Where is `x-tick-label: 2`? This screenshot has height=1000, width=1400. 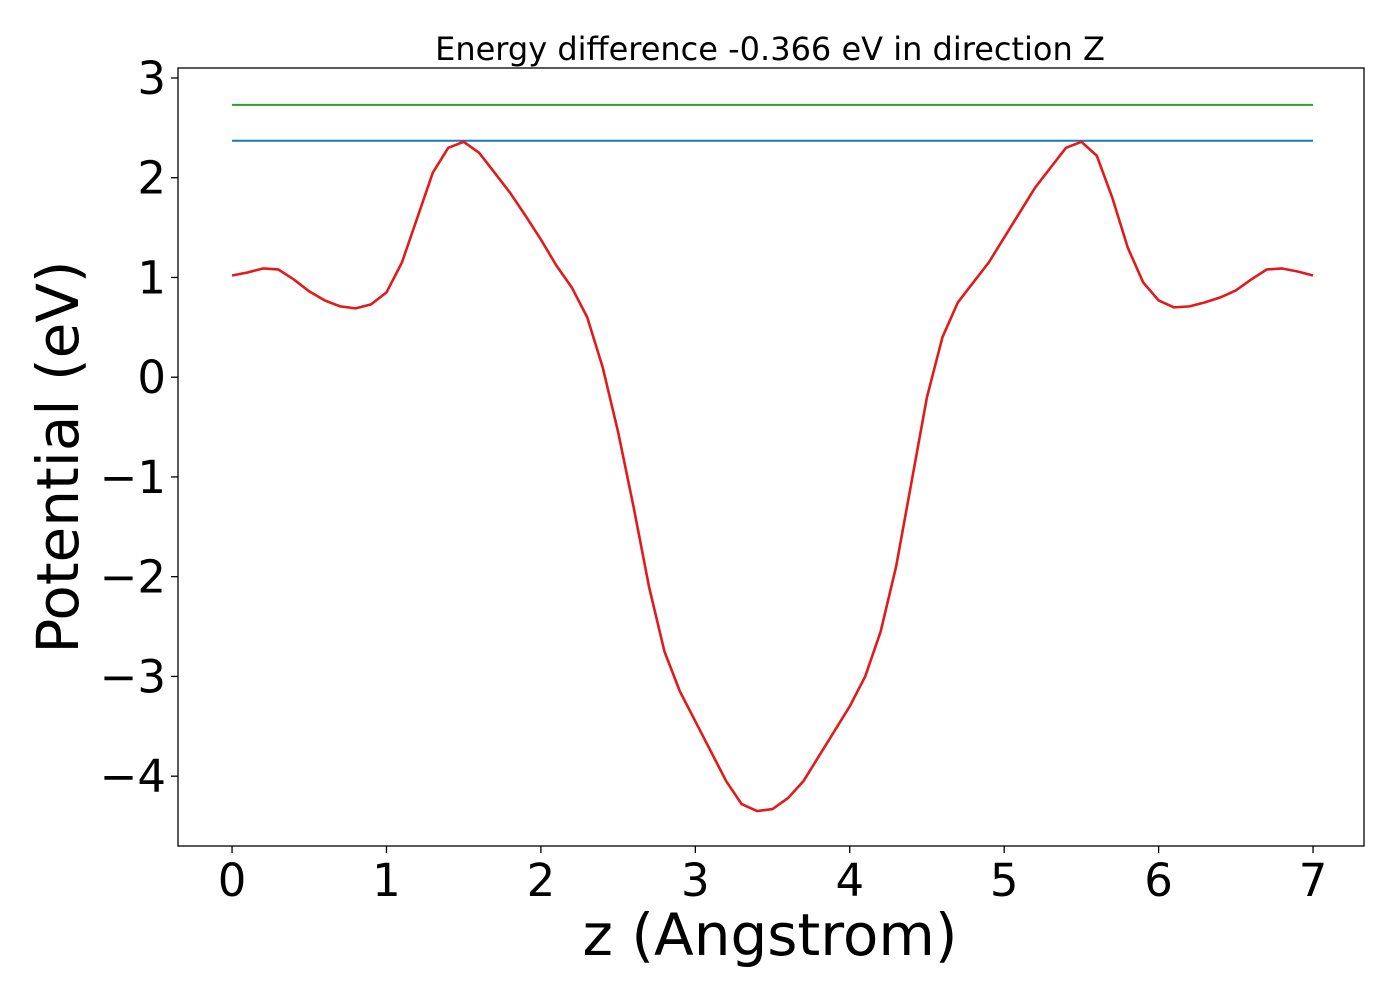
x-tick-label: 2 is located at coordinates (541, 880).